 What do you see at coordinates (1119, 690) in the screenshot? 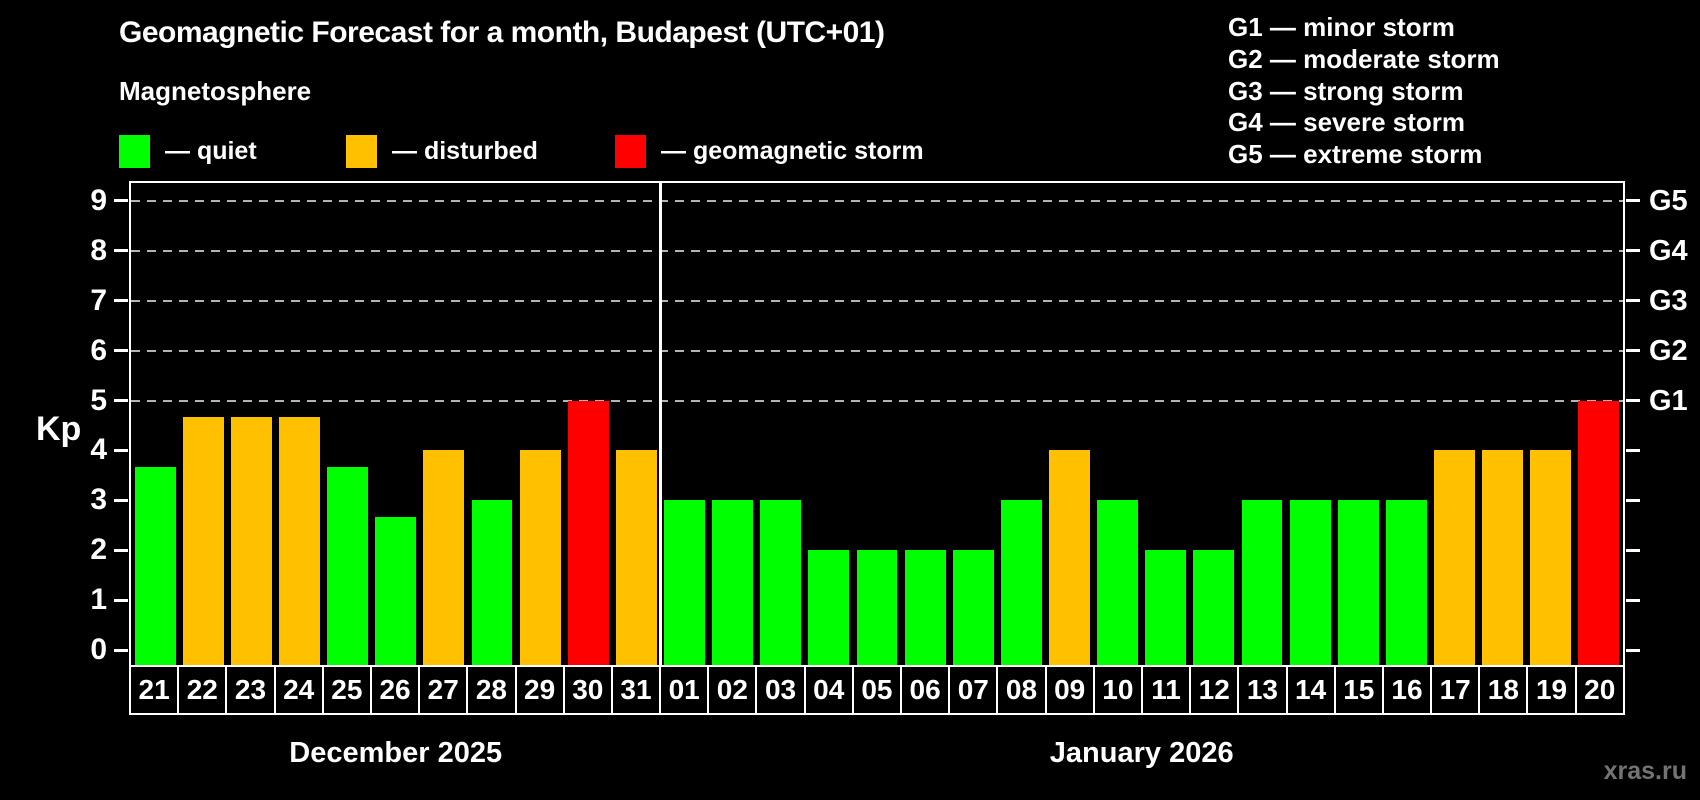
I see `date-cell: 10` at bounding box center [1119, 690].